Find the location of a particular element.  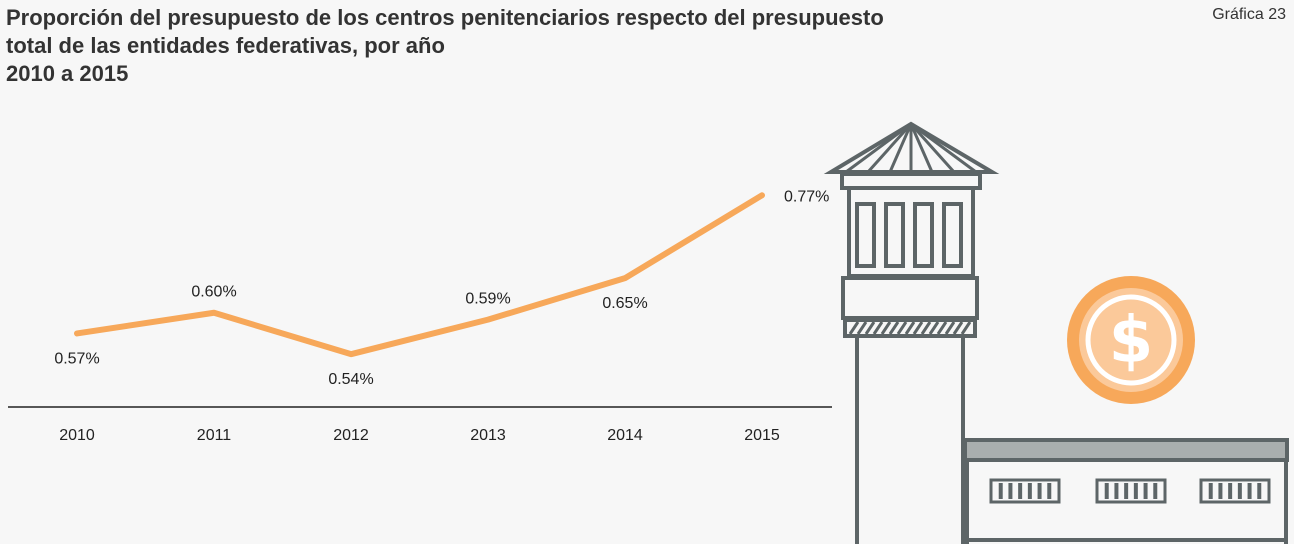

coin-ring is located at coordinates (1131, 340).